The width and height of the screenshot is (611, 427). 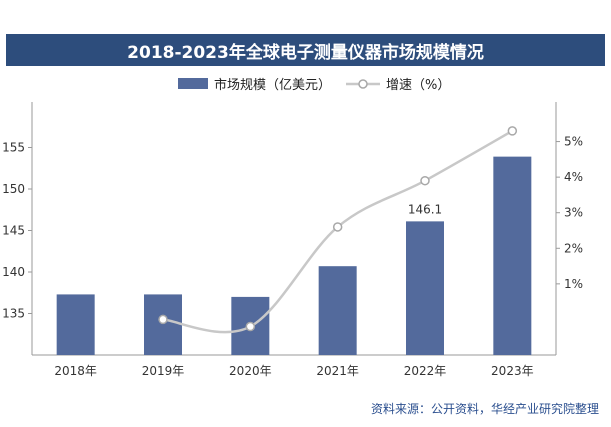 What do you see at coordinates (573, 213) in the screenshot?
I see `right-tick-label: 3%` at bounding box center [573, 213].